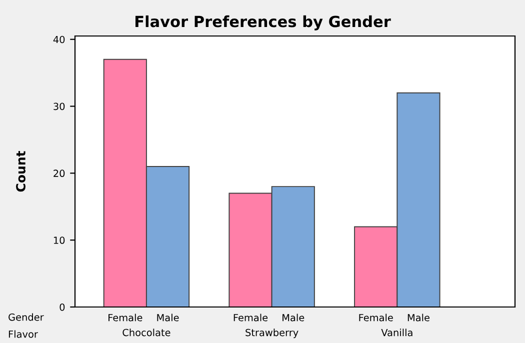  What do you see at coordinates (125, 318) in the screenshot?
I see `series-label: Female` at bounding box center [125, 318].